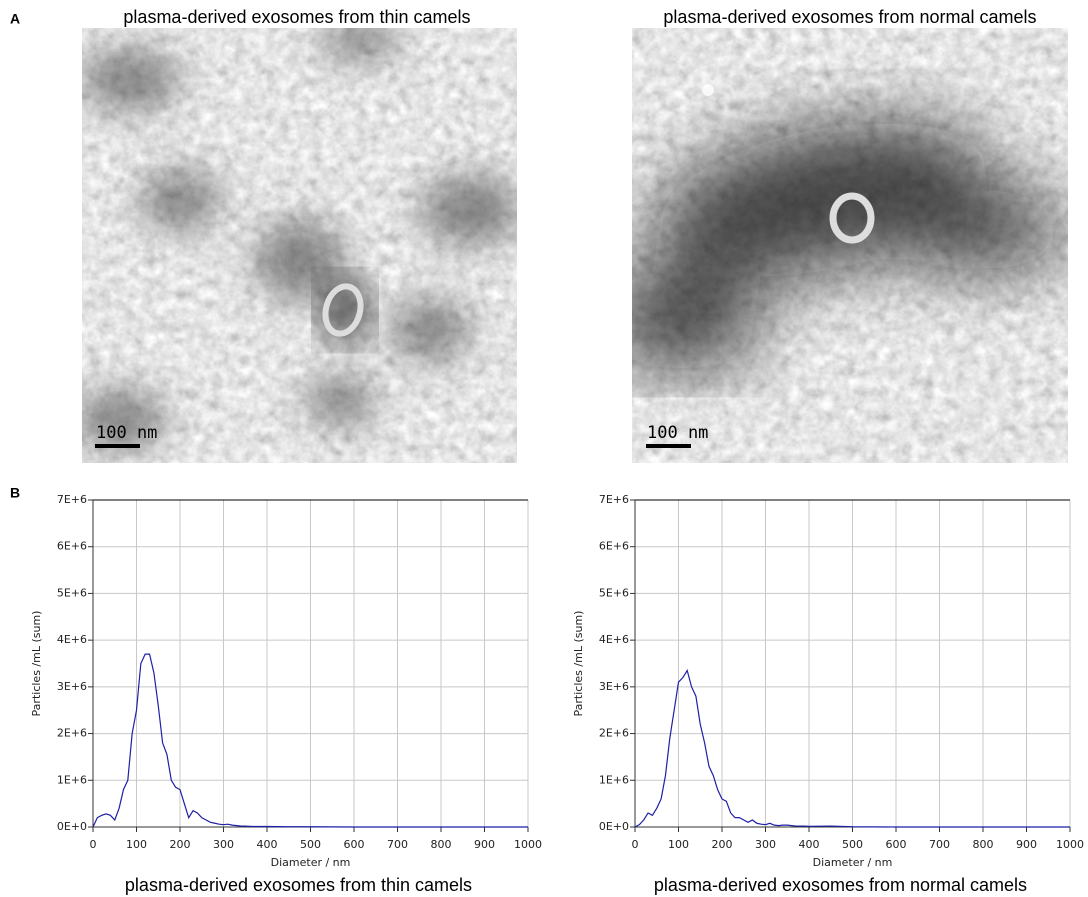  What do you see at coordinates (15, 19) in the screenshot?
I see `panel-label: A` at bounding box center [15, 19].